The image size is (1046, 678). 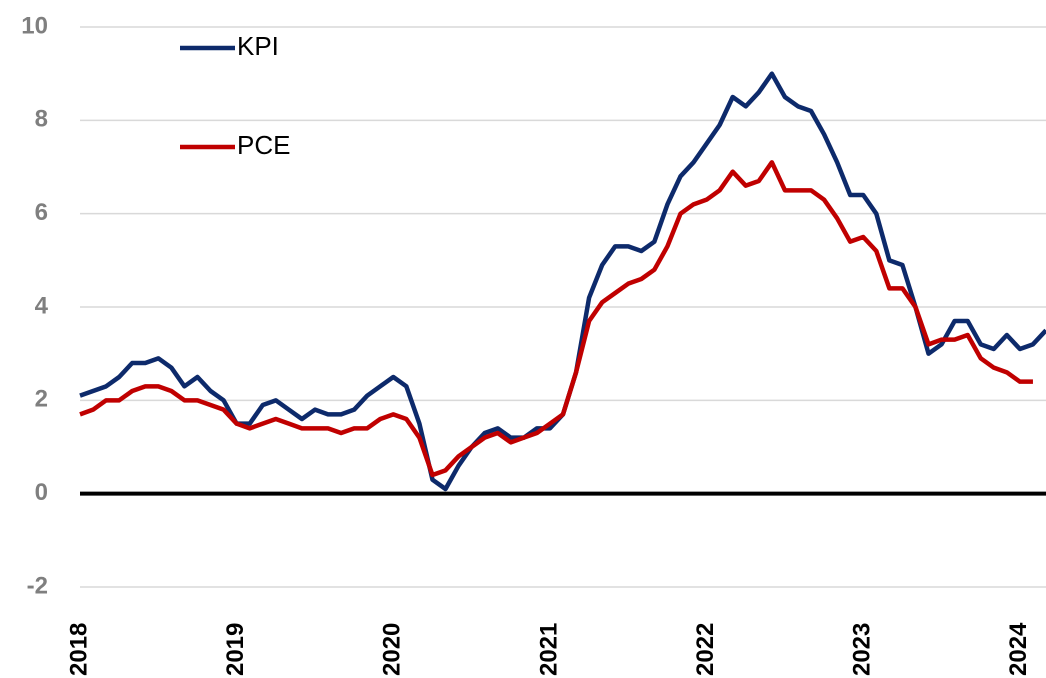 What do you see at coordinates (258, 46) in the screenshot?
I see `legend-label: KPI` at bounding box center [258, 46].